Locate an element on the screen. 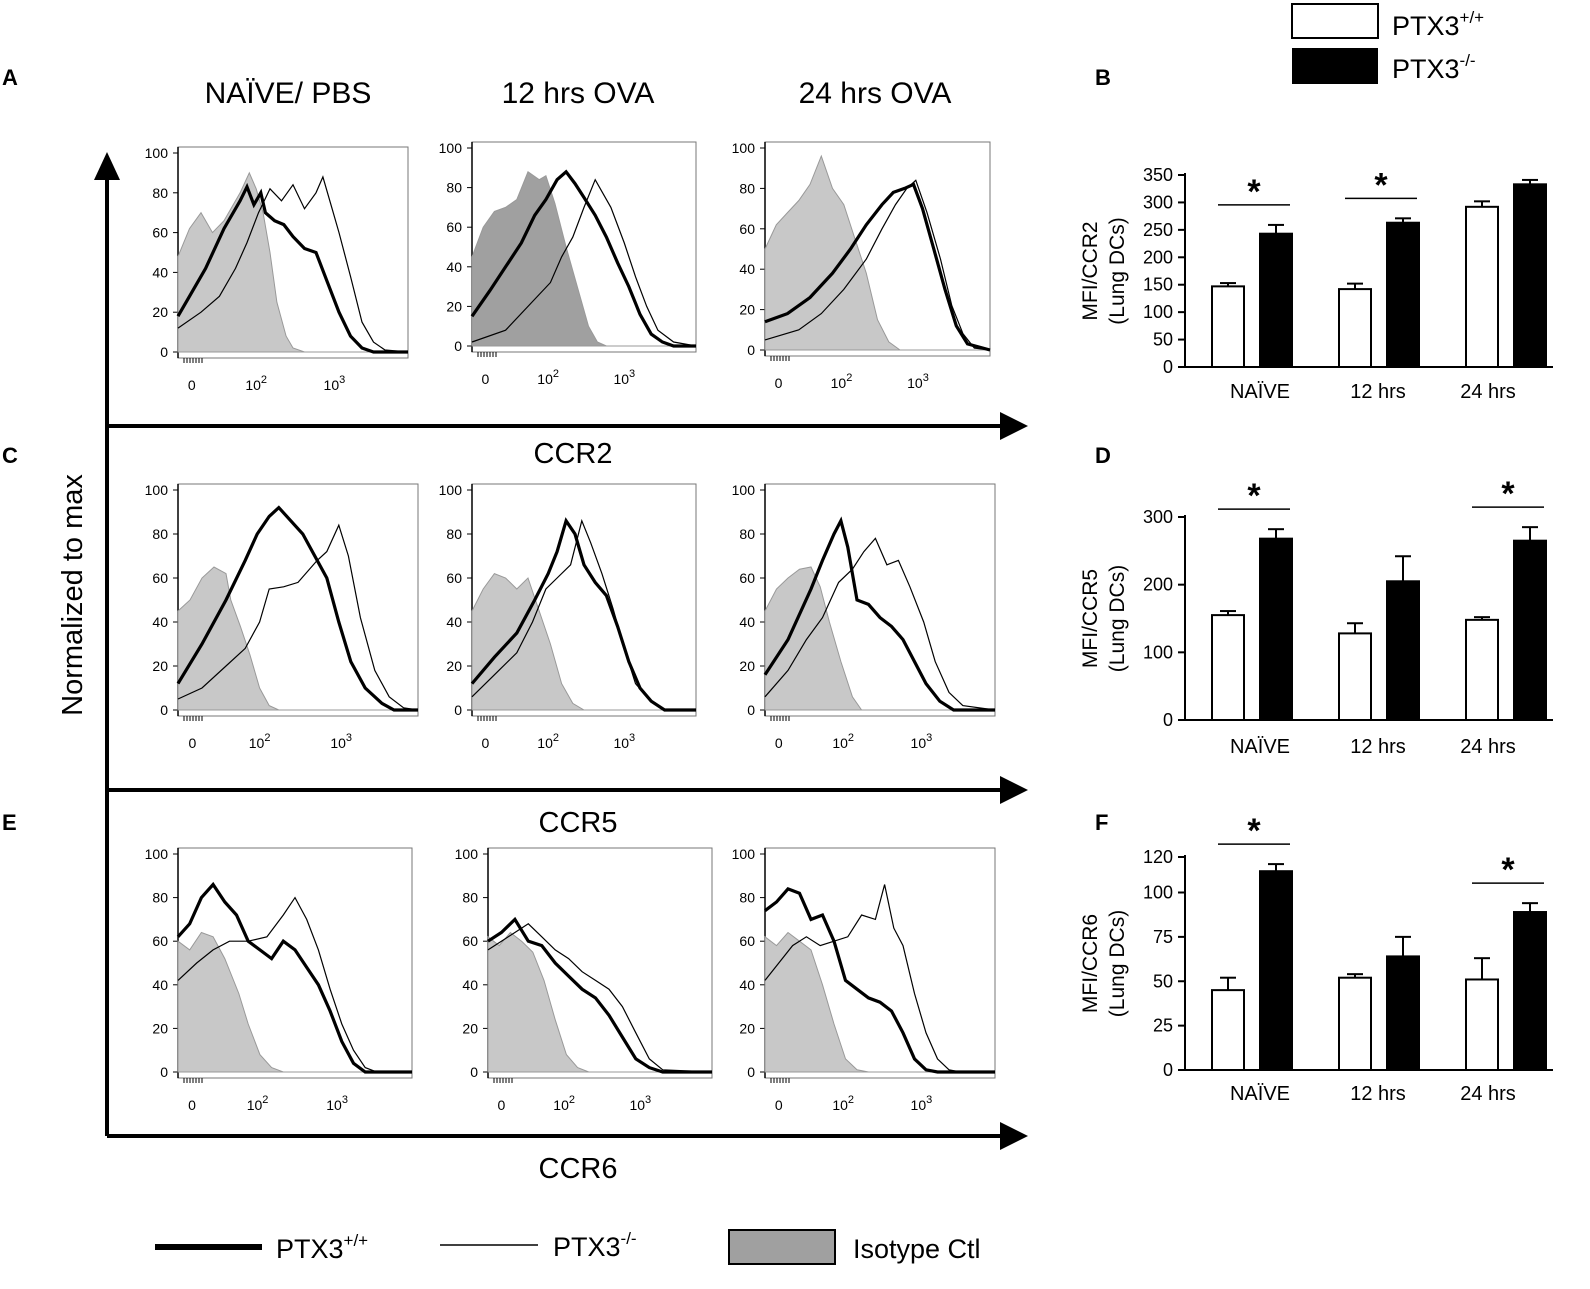 This screenshot has width=1590, height=1289. legend-top-wt-label: PTX3+/+ is located at coordinates (1438, 24).